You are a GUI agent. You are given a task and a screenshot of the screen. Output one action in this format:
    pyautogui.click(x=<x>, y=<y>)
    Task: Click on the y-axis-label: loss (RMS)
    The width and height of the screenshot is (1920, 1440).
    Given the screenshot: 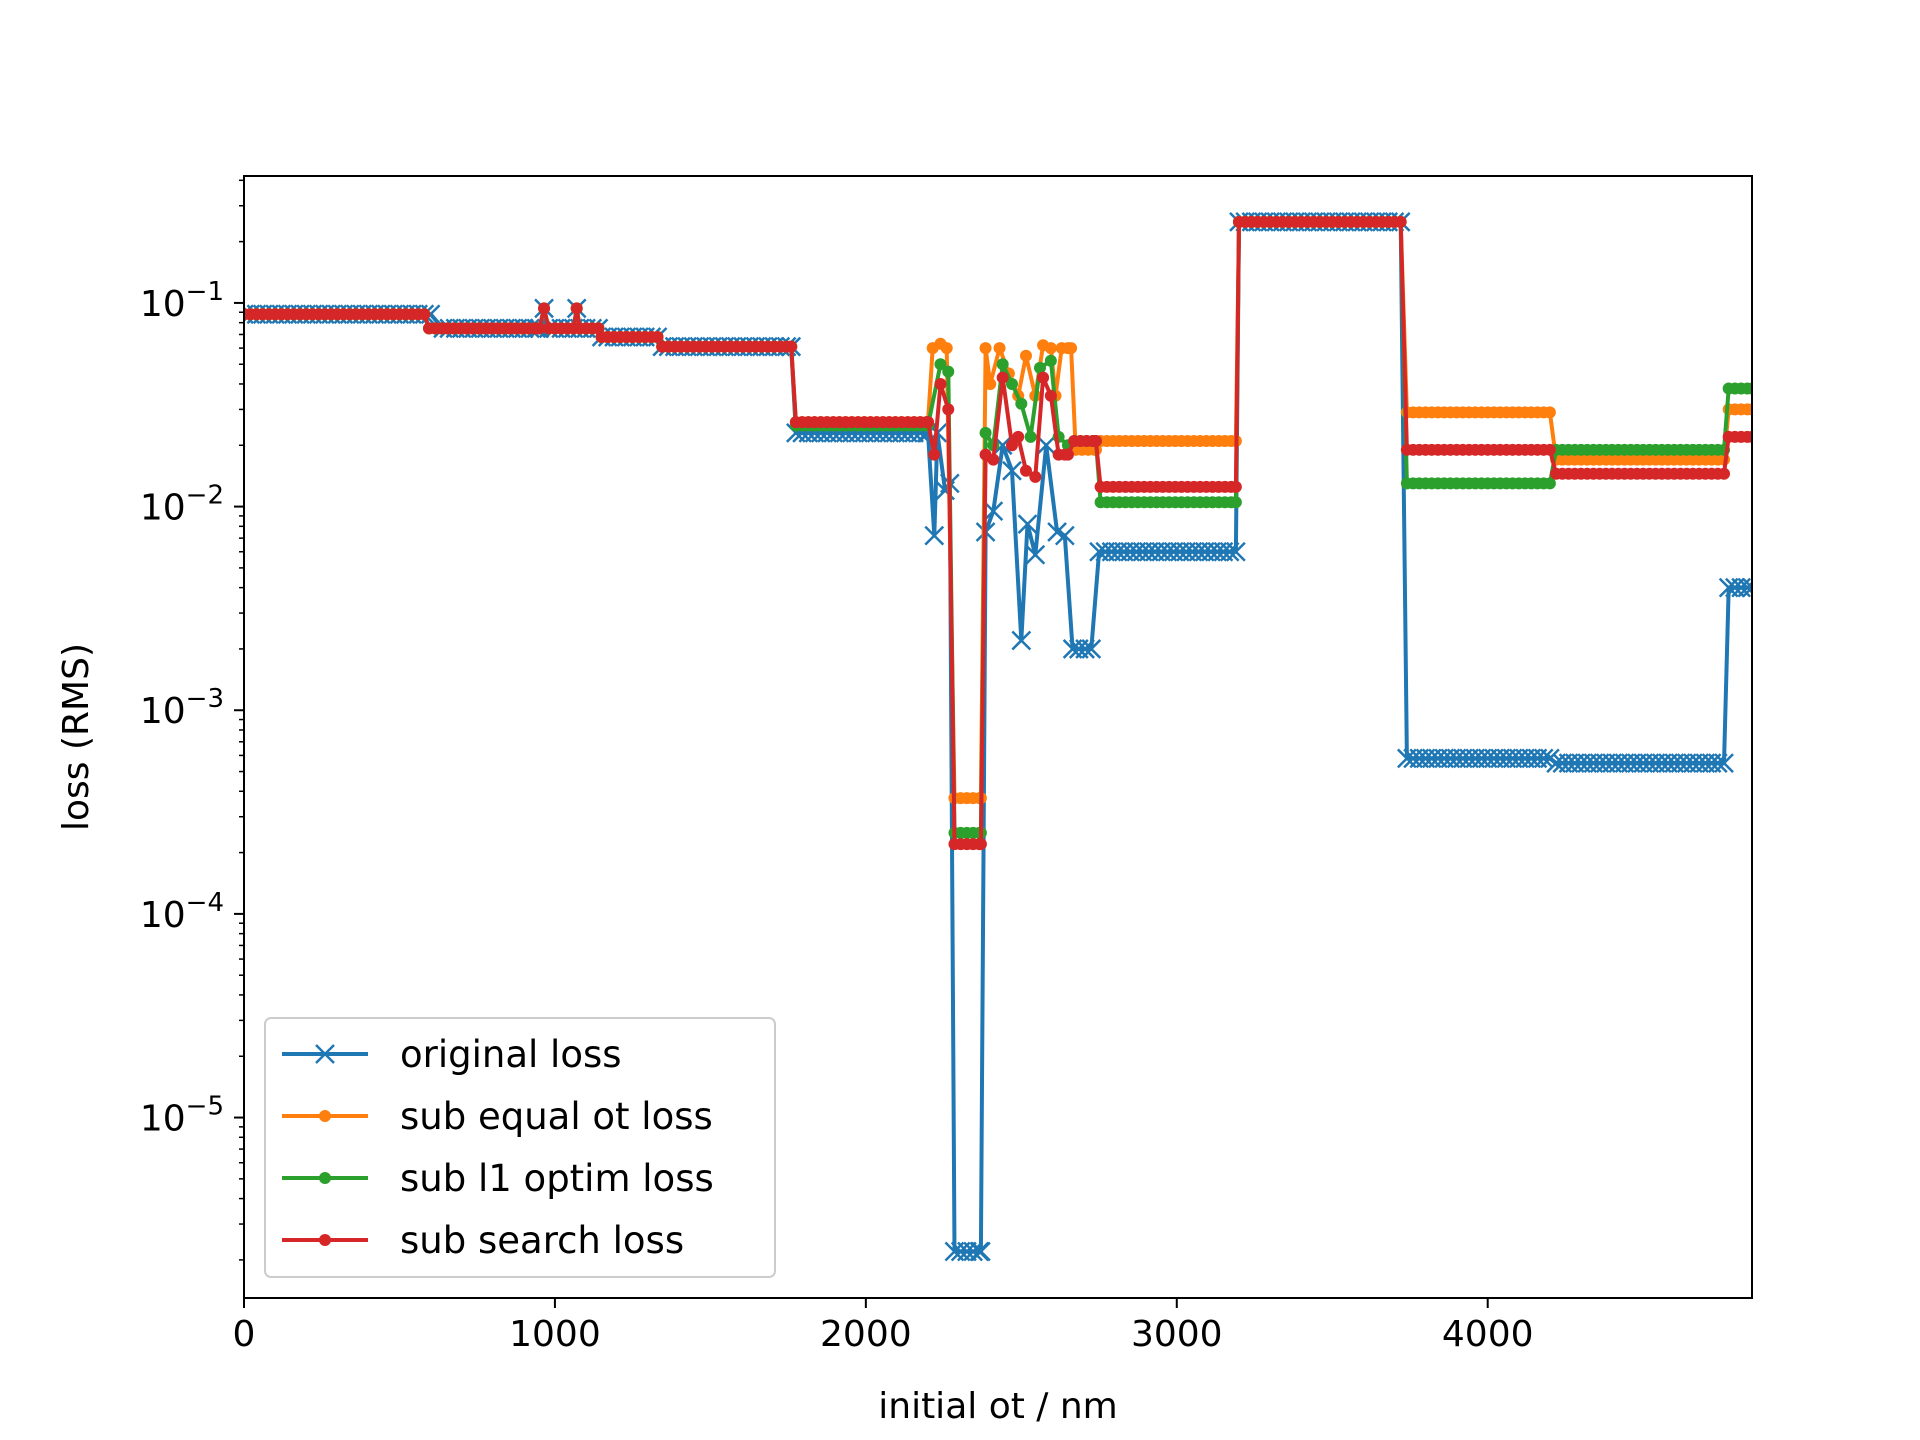 What is the action you would take?
    pyautogui.click(x=76, y=737)
    